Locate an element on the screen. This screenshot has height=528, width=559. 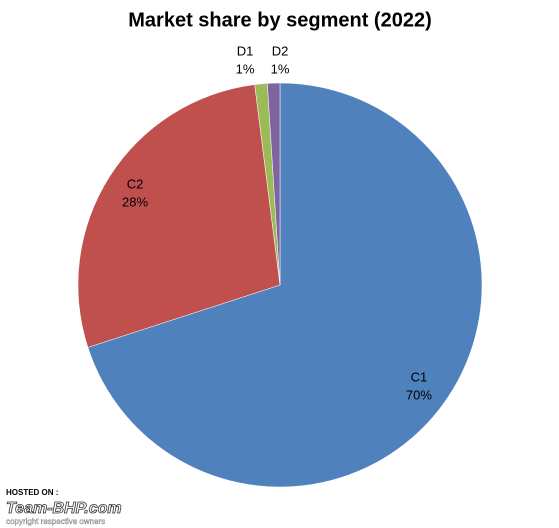
chart-title: Market share by segment (2022) is located at coordinates (279, 20).